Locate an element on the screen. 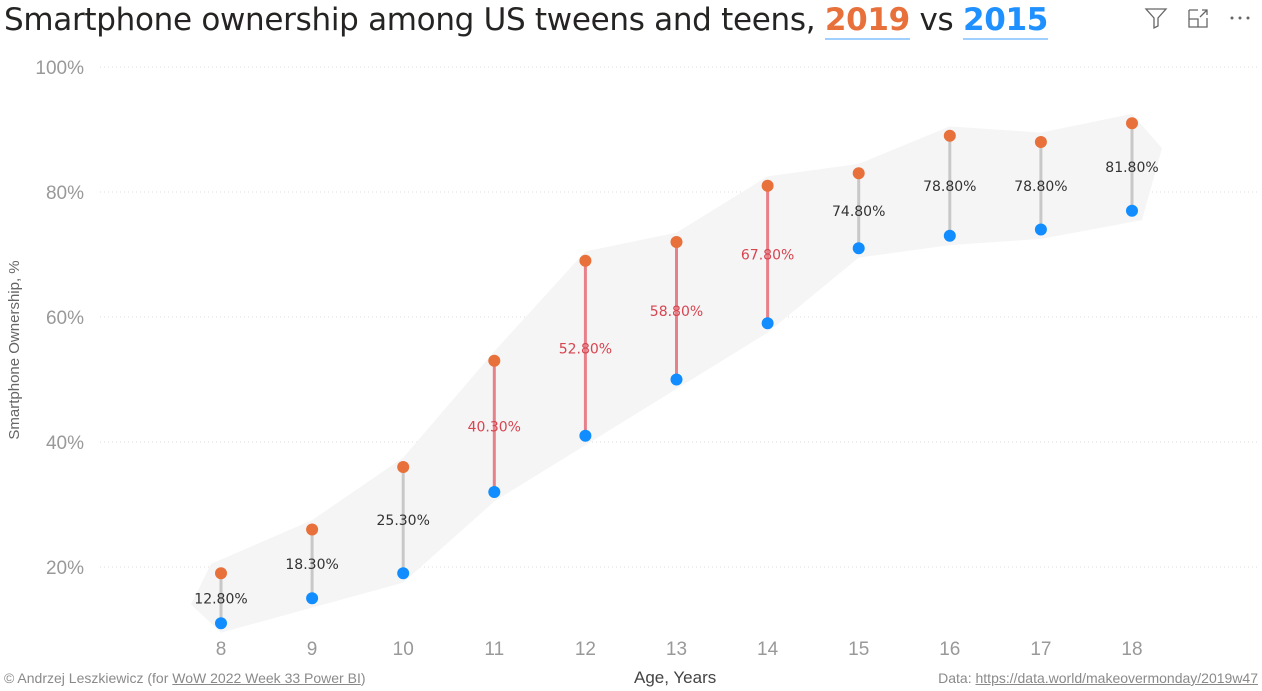  data-label: 12.80% is located at coordinates (220, 599).